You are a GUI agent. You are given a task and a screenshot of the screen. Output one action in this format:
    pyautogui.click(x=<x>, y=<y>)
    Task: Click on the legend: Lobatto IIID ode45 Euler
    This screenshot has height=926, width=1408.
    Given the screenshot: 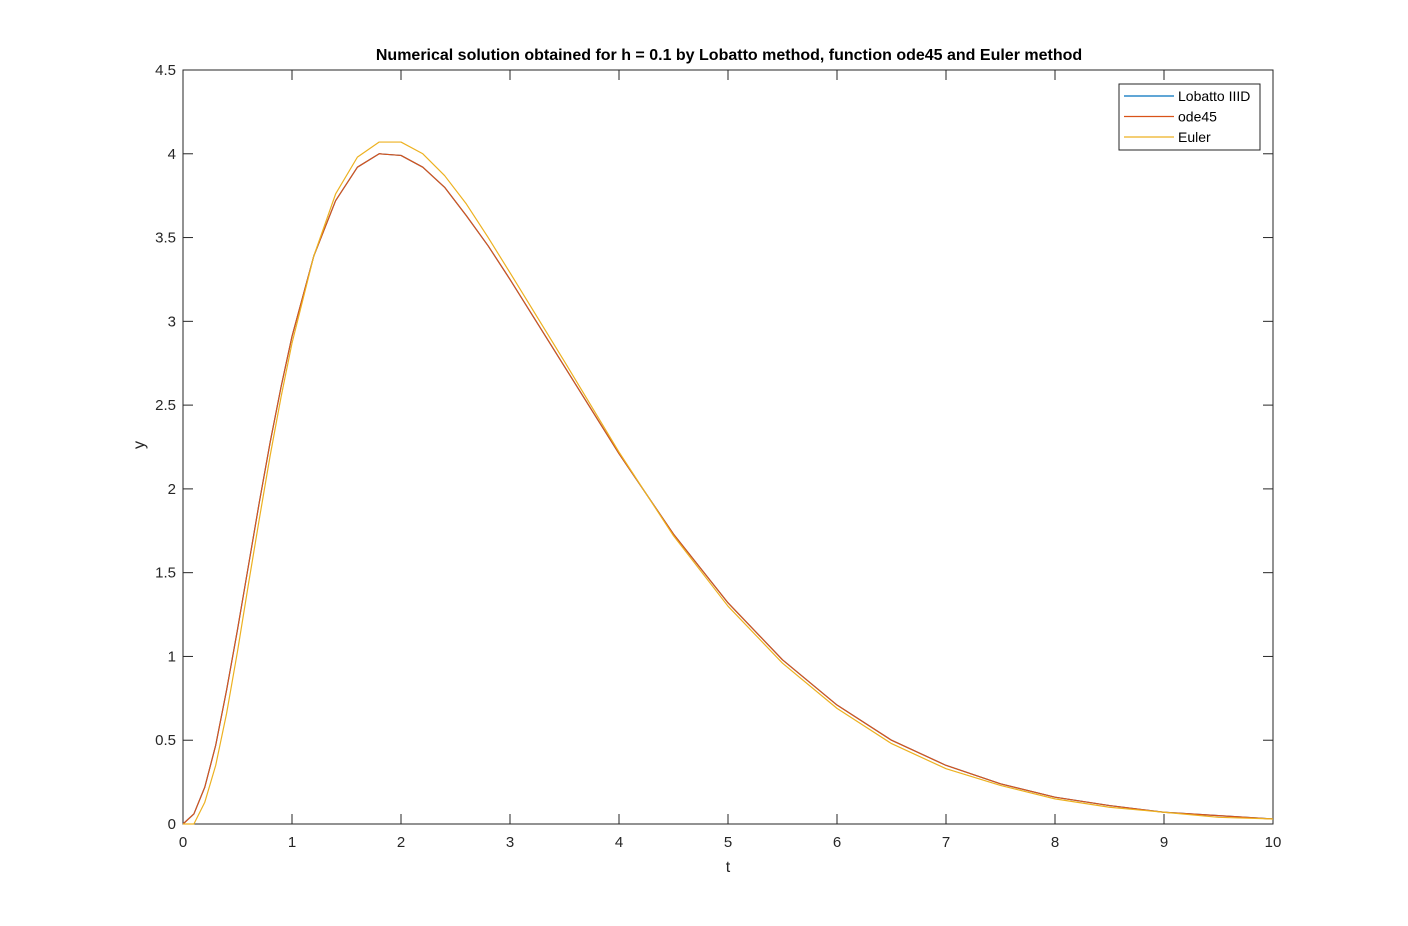 What is the action you would take?
    pyautogui.click(x=1189, y=117)
    